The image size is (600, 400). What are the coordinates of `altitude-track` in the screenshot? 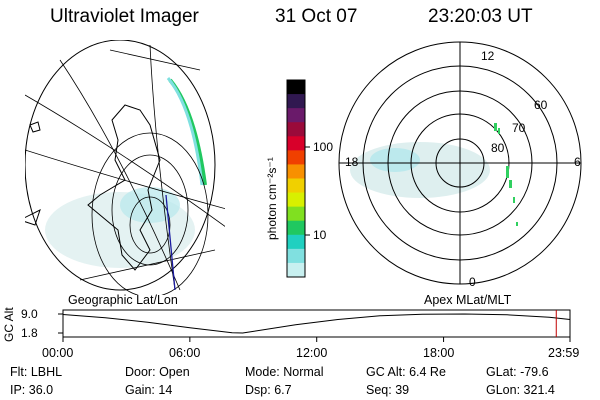 It's located at (314, 325).